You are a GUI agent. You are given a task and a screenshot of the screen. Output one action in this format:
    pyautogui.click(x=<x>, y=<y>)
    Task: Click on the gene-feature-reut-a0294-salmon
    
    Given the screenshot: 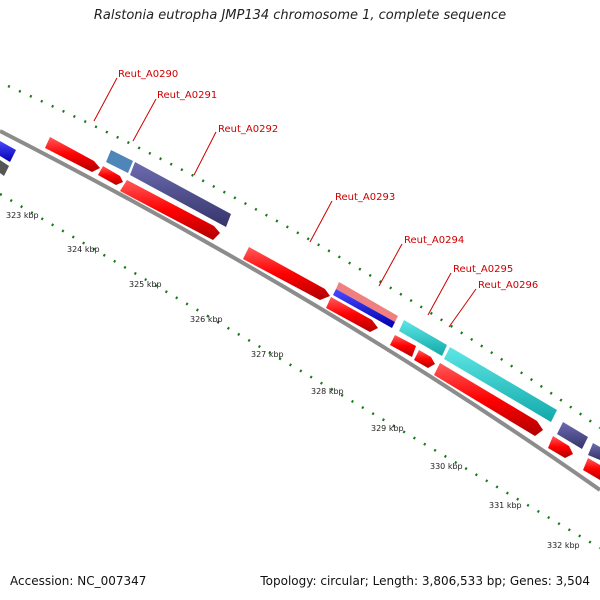 What is the action you would take?
    pyautogui.click(x=367, y=302)
    